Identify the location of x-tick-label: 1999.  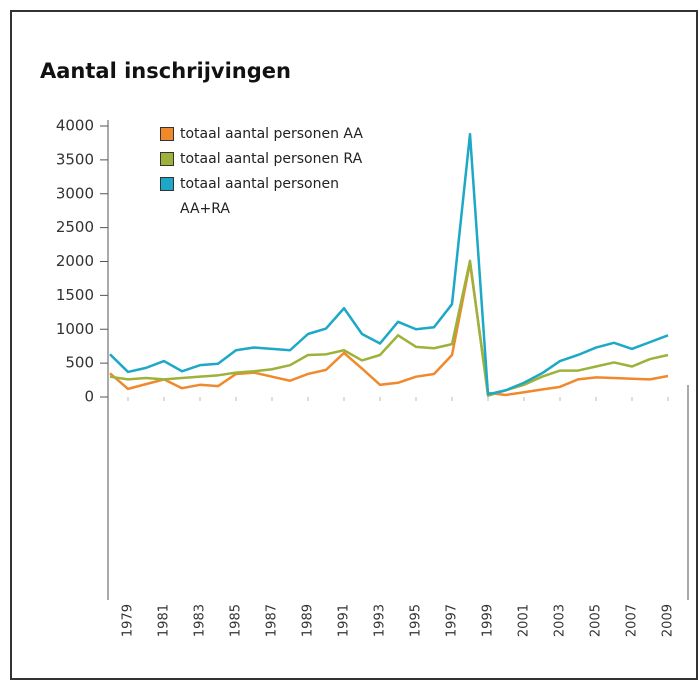
(488, 620).